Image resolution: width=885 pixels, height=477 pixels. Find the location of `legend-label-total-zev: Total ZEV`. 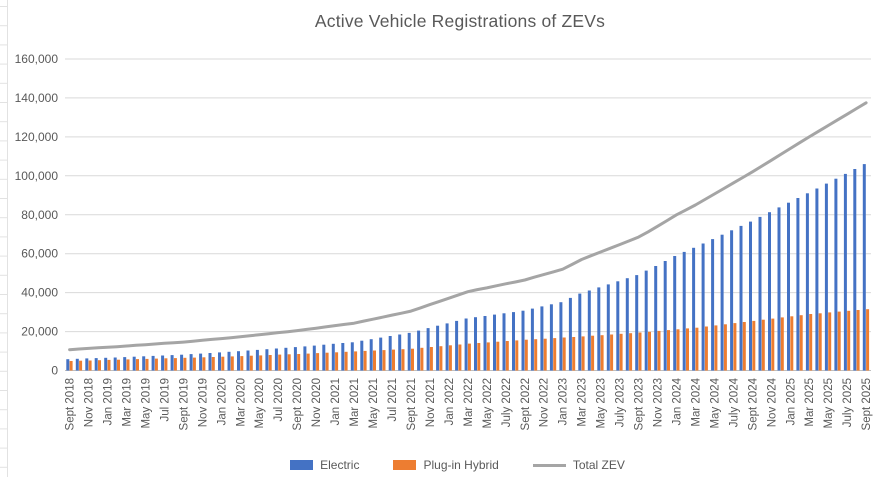

legend-label-total-zev: Total ZEV is located at coordinates (598, 465).